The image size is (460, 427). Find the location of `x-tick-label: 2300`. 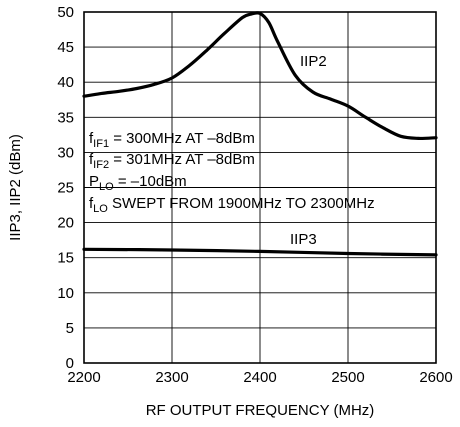

x-tick-label: 2300 is located at coordinates (171, 377).